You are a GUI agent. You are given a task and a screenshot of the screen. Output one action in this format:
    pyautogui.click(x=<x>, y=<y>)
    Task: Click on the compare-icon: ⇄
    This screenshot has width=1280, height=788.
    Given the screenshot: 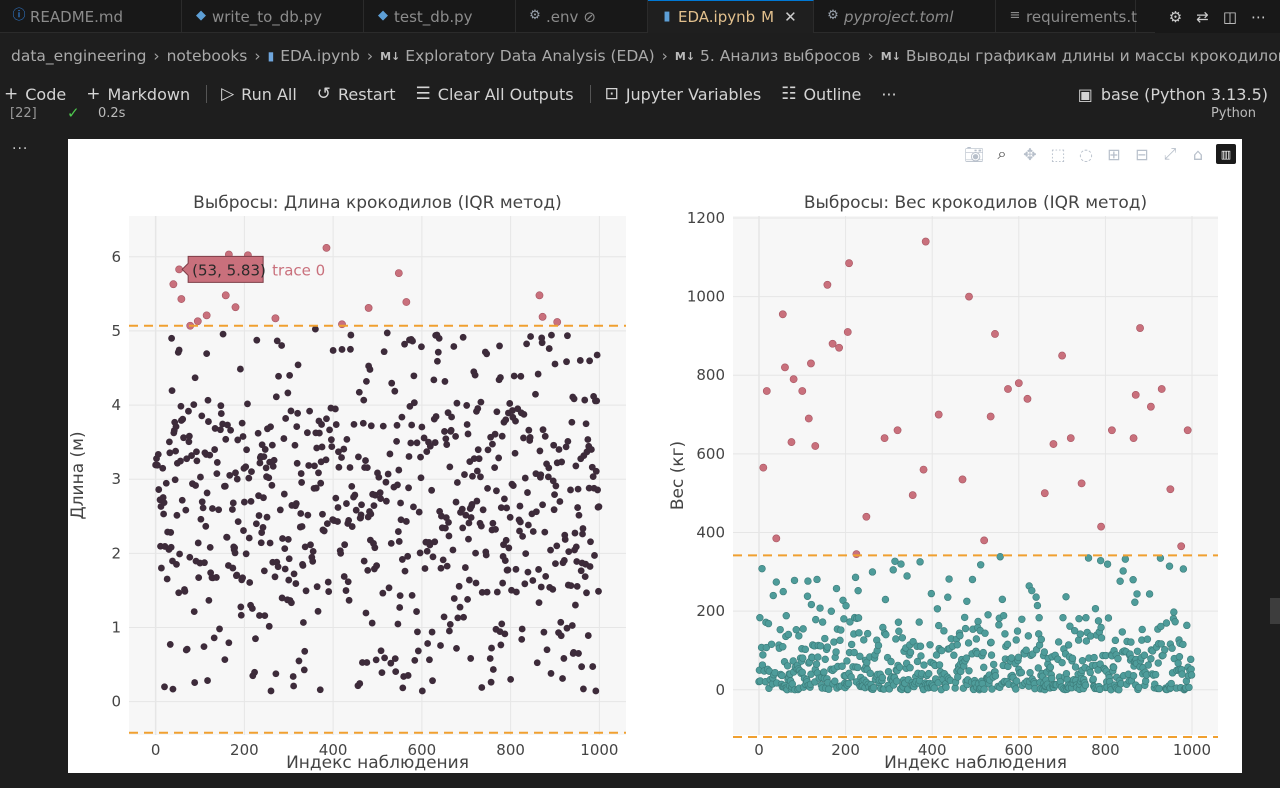 What is the action you would take?
    pyautogui.click(x=1202, y=16)
    